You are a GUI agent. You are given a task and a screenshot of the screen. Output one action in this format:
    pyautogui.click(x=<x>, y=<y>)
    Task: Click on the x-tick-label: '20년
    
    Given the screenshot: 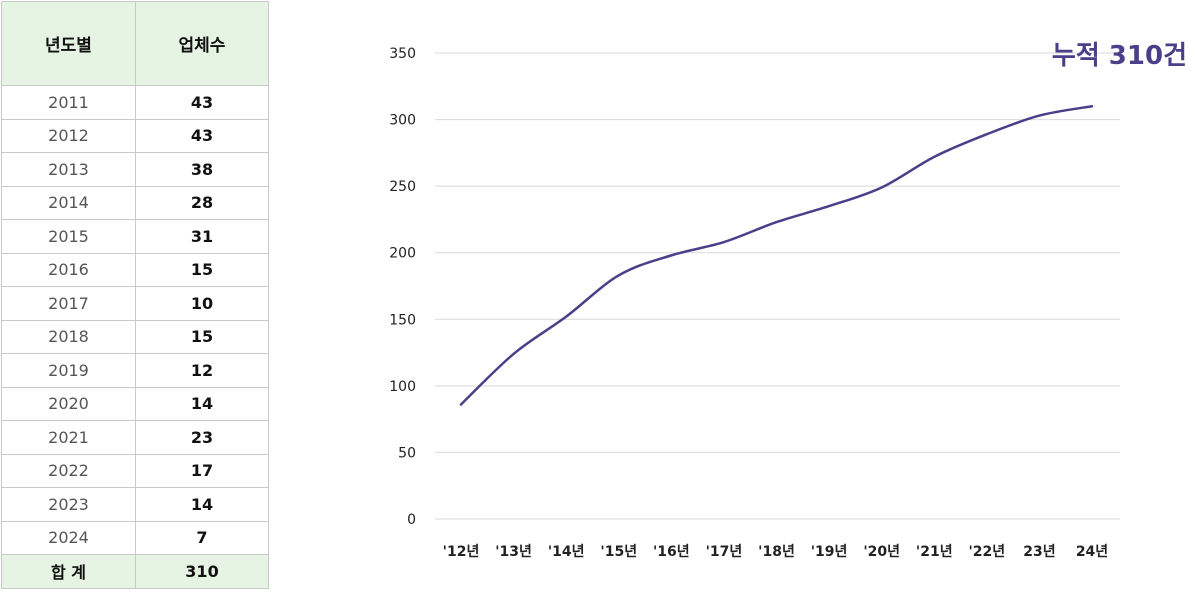 What is the action you would take?
    pyautogui.click(x=881, y=552)
    